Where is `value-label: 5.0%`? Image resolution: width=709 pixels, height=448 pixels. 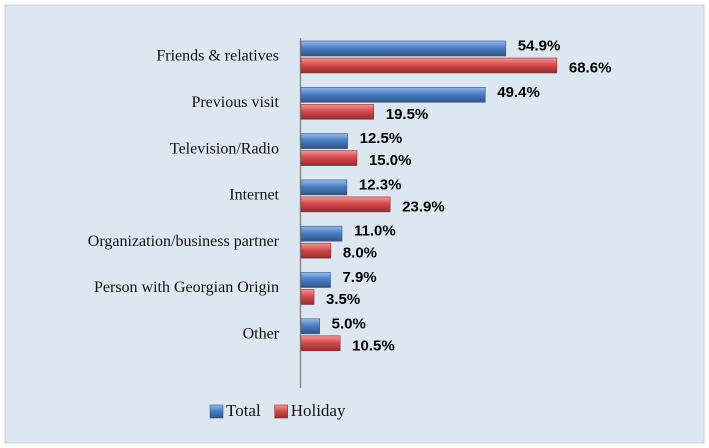 value-label: 5.0% is located at coordinates (349, 323).